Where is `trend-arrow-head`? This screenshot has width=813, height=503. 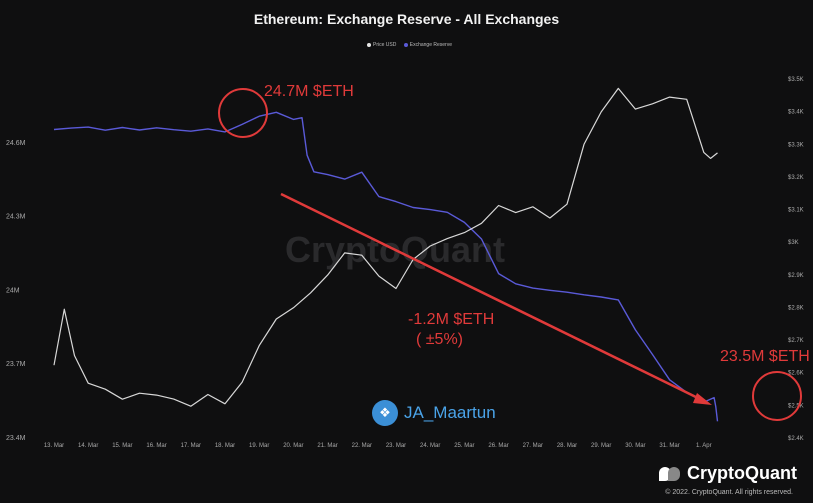 trend-arrow-head is located at coordinates (702, 399).